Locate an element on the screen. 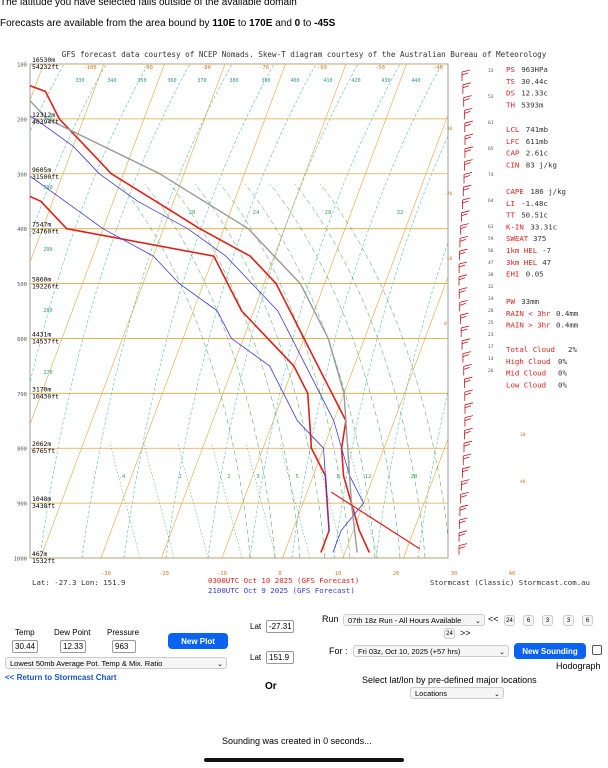 The width and height of the screenshot is (608, 768). run-select: 07th 18z Run - All Hours Available is located at coordinates (414, 620).